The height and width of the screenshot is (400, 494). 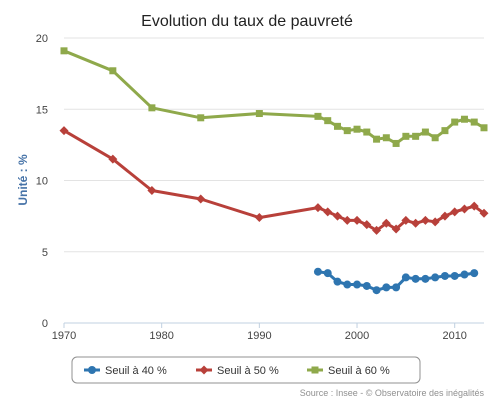 I want to click on y-tick-label: 0, so click(x=45, y=324).